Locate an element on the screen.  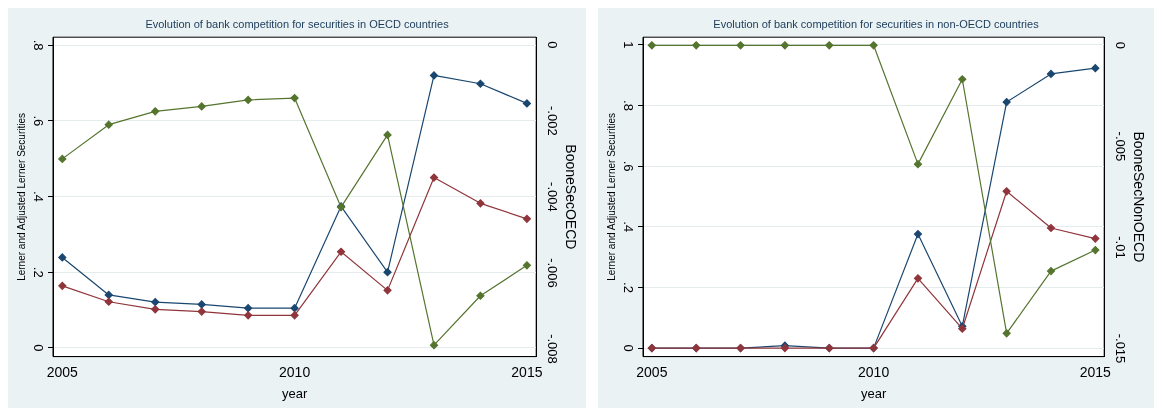
y2-tick-label: -.004 is located at coordinates (552, 197).